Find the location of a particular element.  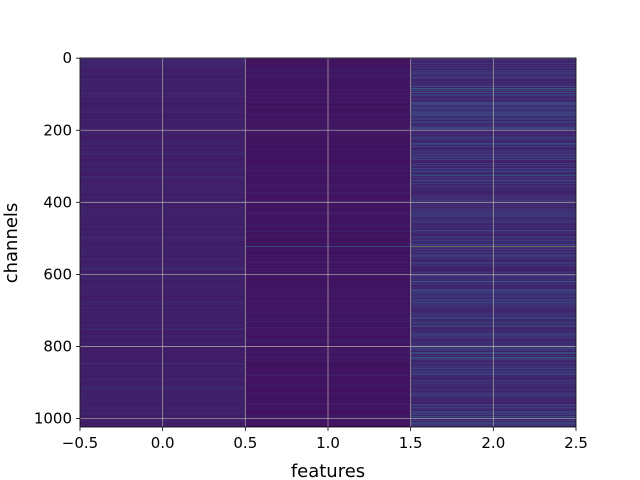

x-tick-label: 1.5 is located at coordinates (411, 443).